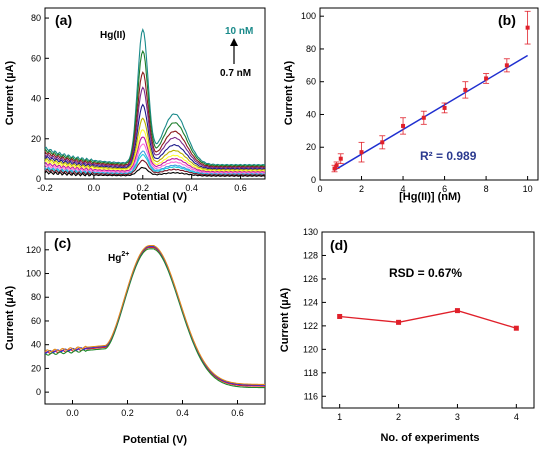 This screenshot has width=550, height=449. Describe the element at coordinates (486, 189) in the screenshot. I see `x-tick-label: 8` at that location.